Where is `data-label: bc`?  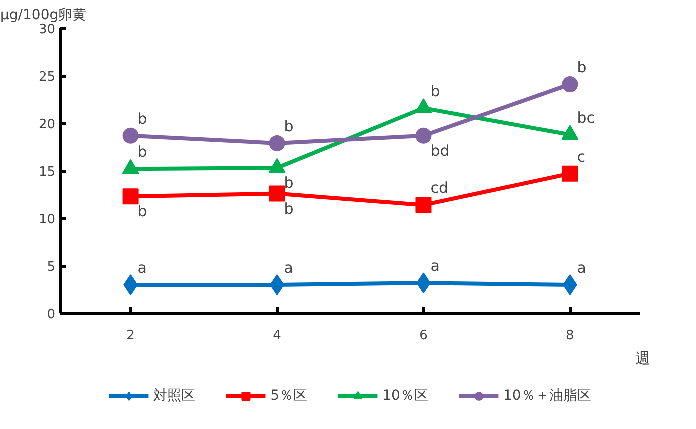
data-label: bc is located at coordinates (586, 117).